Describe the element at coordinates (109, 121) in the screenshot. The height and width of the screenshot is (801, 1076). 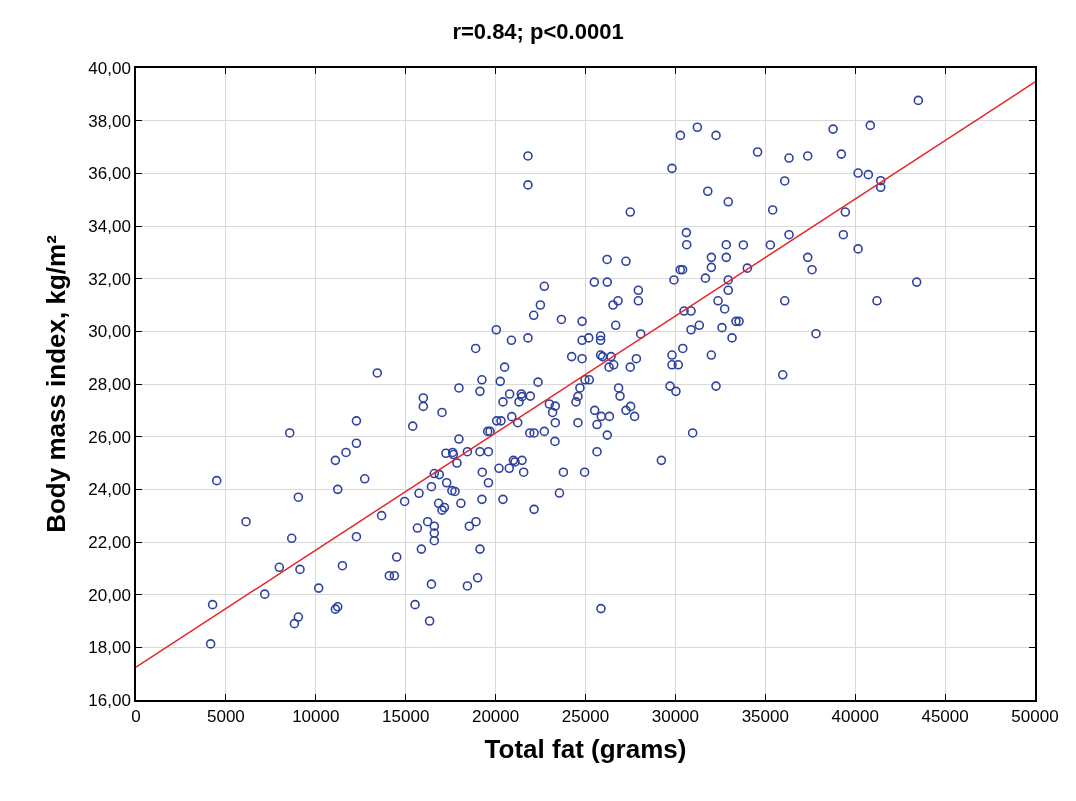
I see `y-tick-label: 38,00` at that location.